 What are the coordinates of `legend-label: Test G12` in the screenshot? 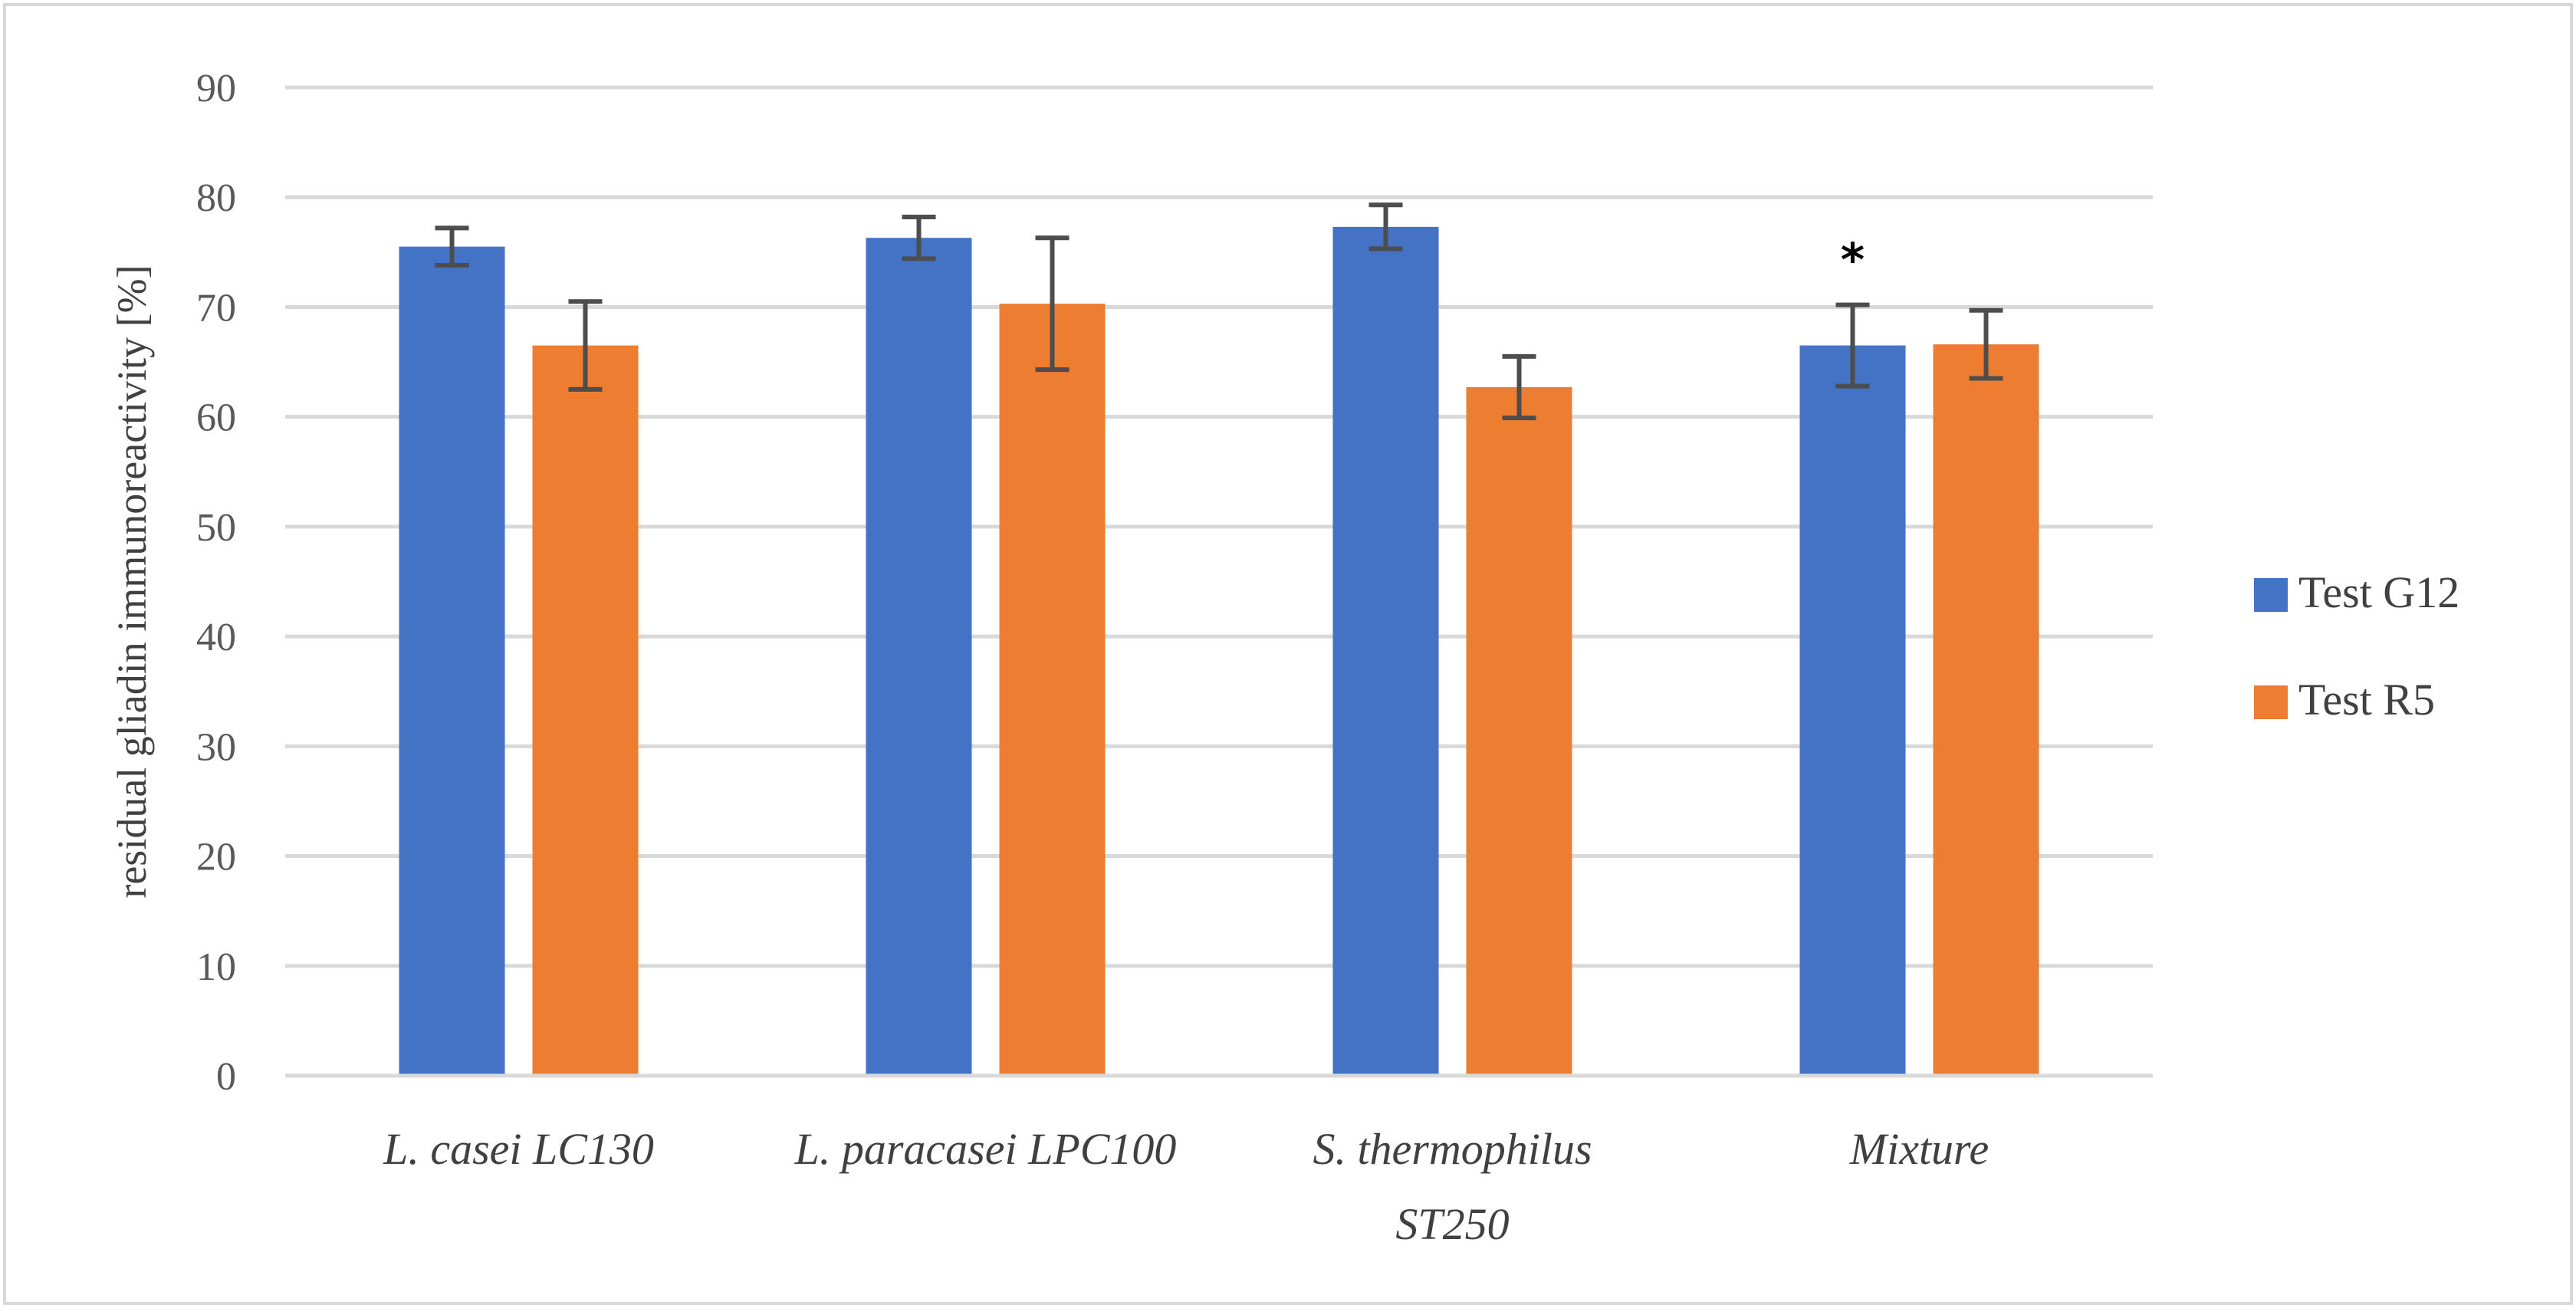 It's located at (2378, 592).